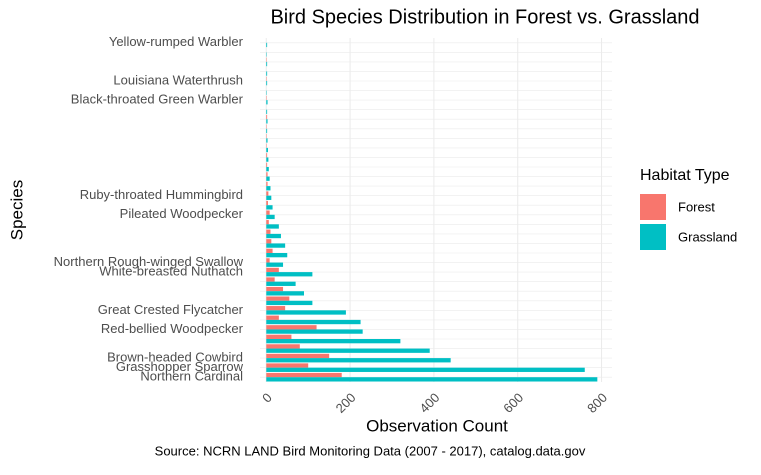 This screenshot has width=761, height=475. I want to click on y-tick-label: Northern Cardinal, so click(191, 376).